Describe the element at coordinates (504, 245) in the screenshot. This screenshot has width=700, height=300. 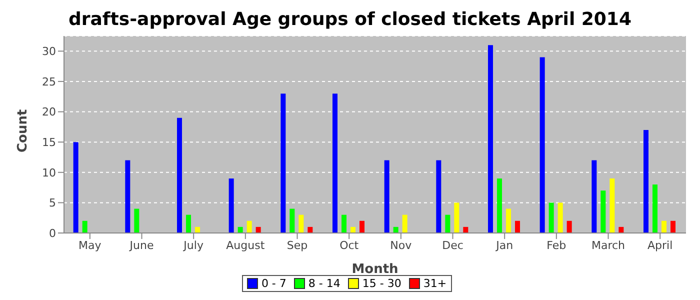
I see `x-tick-label: Jan` at that location.